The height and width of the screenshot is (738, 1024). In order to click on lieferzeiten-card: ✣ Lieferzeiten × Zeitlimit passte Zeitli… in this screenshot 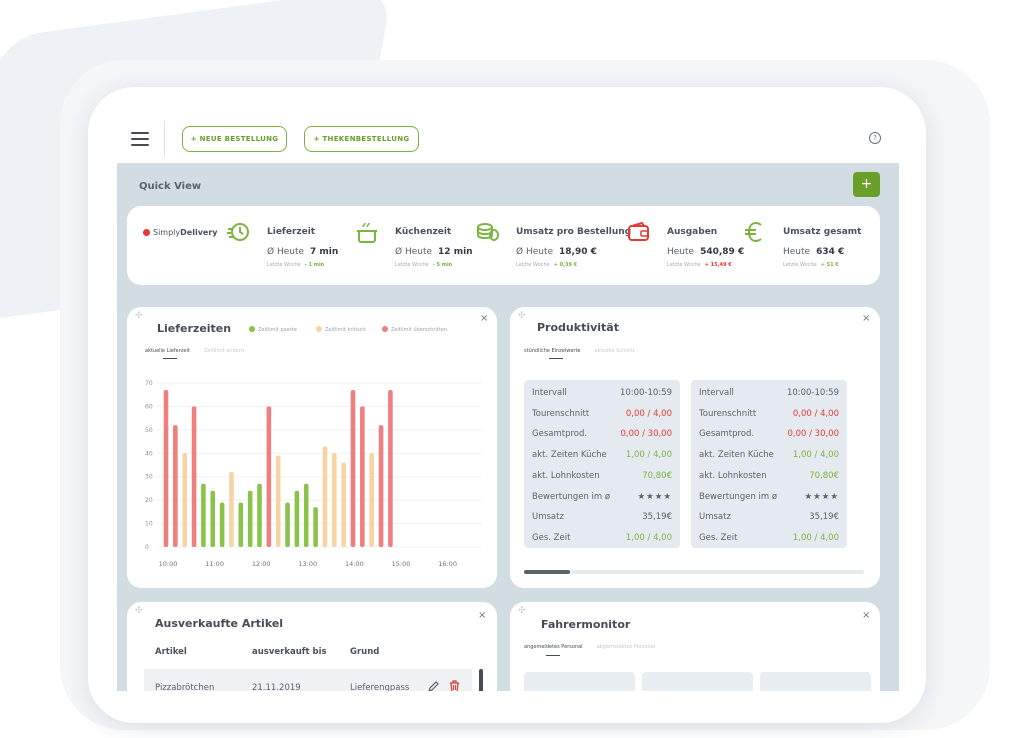, I will do `click(312, 447)`.